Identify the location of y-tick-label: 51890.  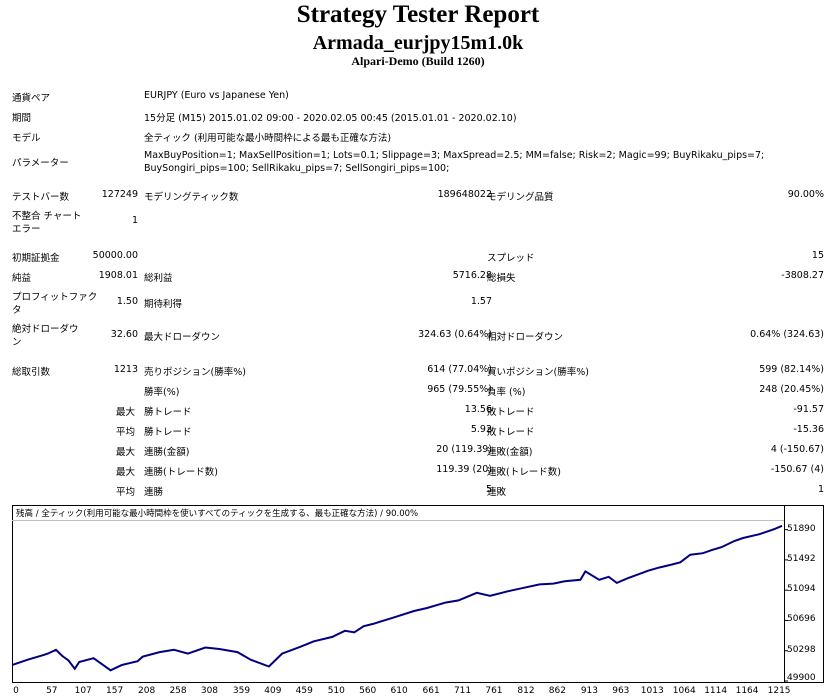
(801, 528).